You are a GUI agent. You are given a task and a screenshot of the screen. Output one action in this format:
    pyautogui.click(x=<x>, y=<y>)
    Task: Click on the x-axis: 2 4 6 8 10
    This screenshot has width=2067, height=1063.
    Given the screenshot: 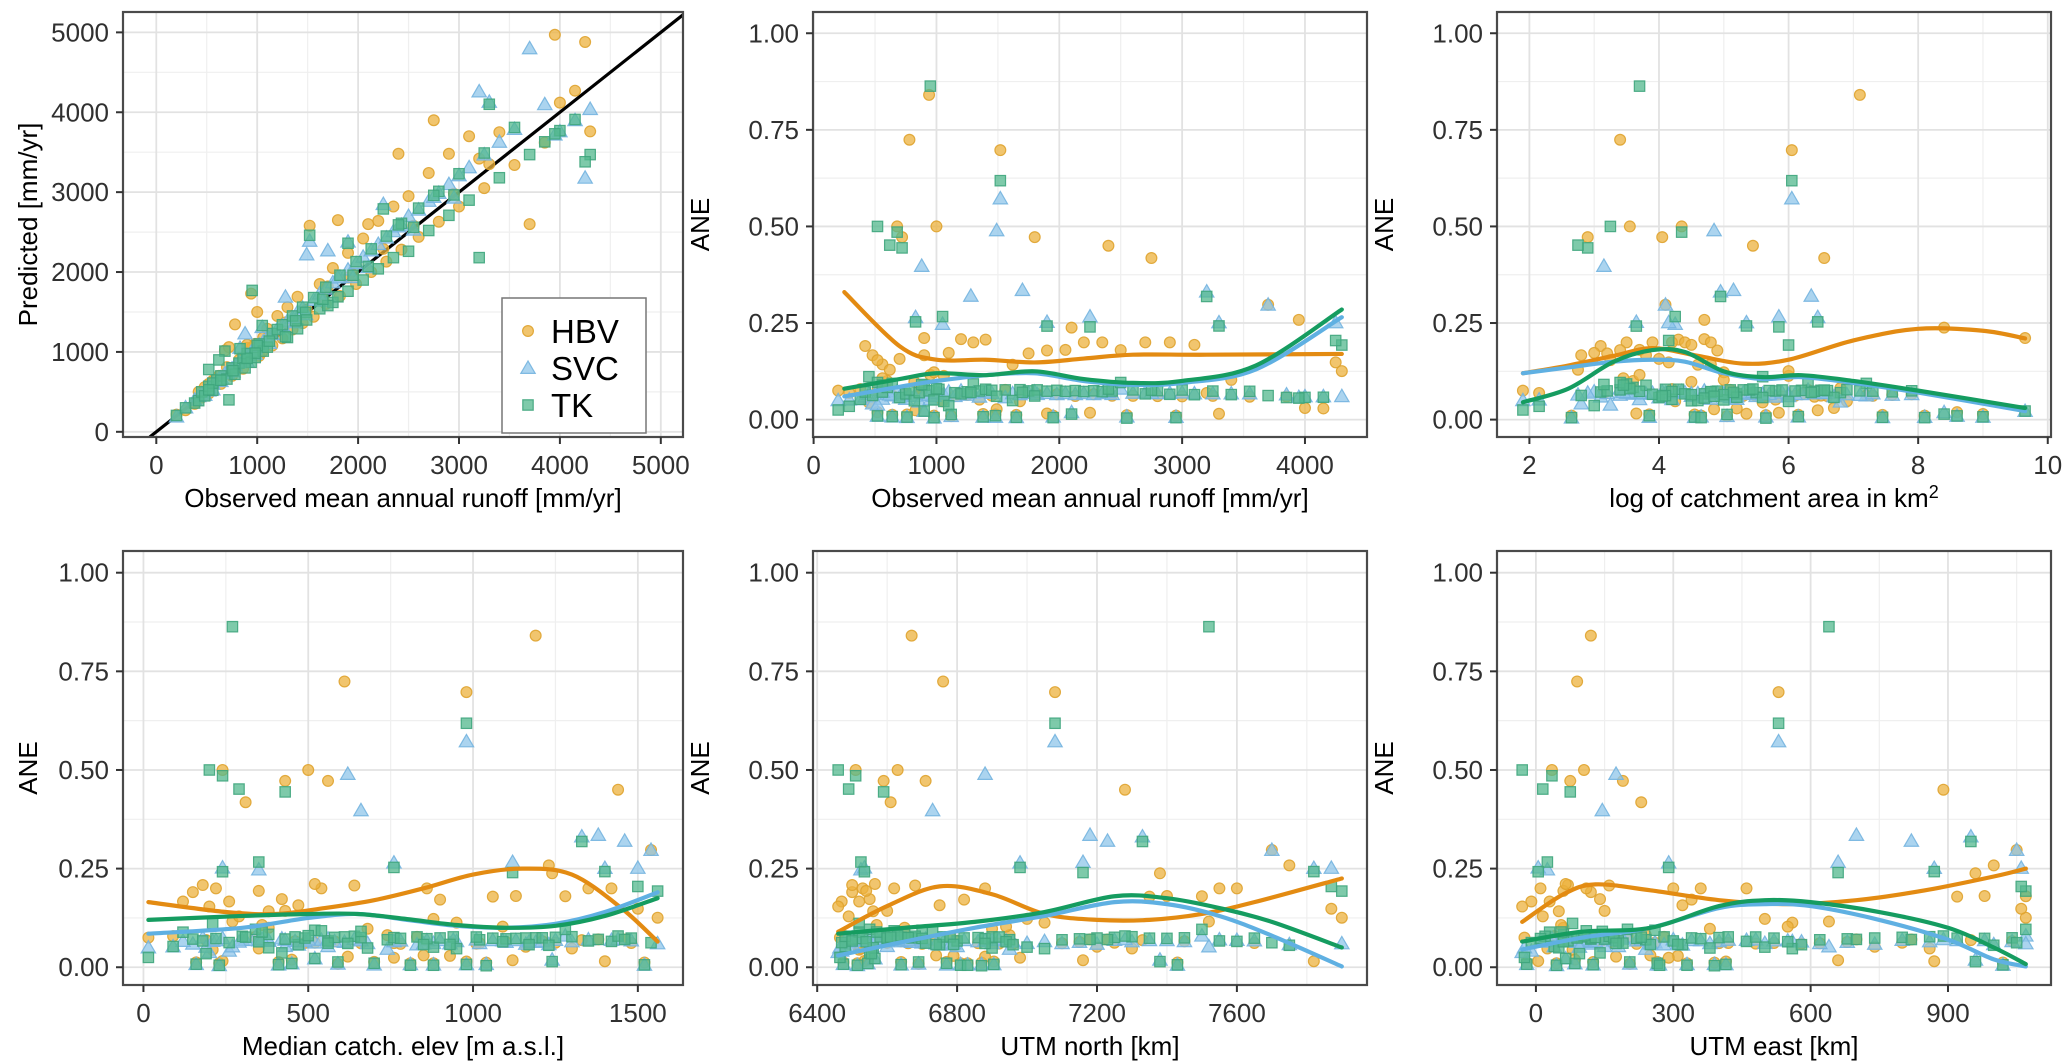 What is the action you would take?
    pyautogui.click(x=1792, y=458)
    